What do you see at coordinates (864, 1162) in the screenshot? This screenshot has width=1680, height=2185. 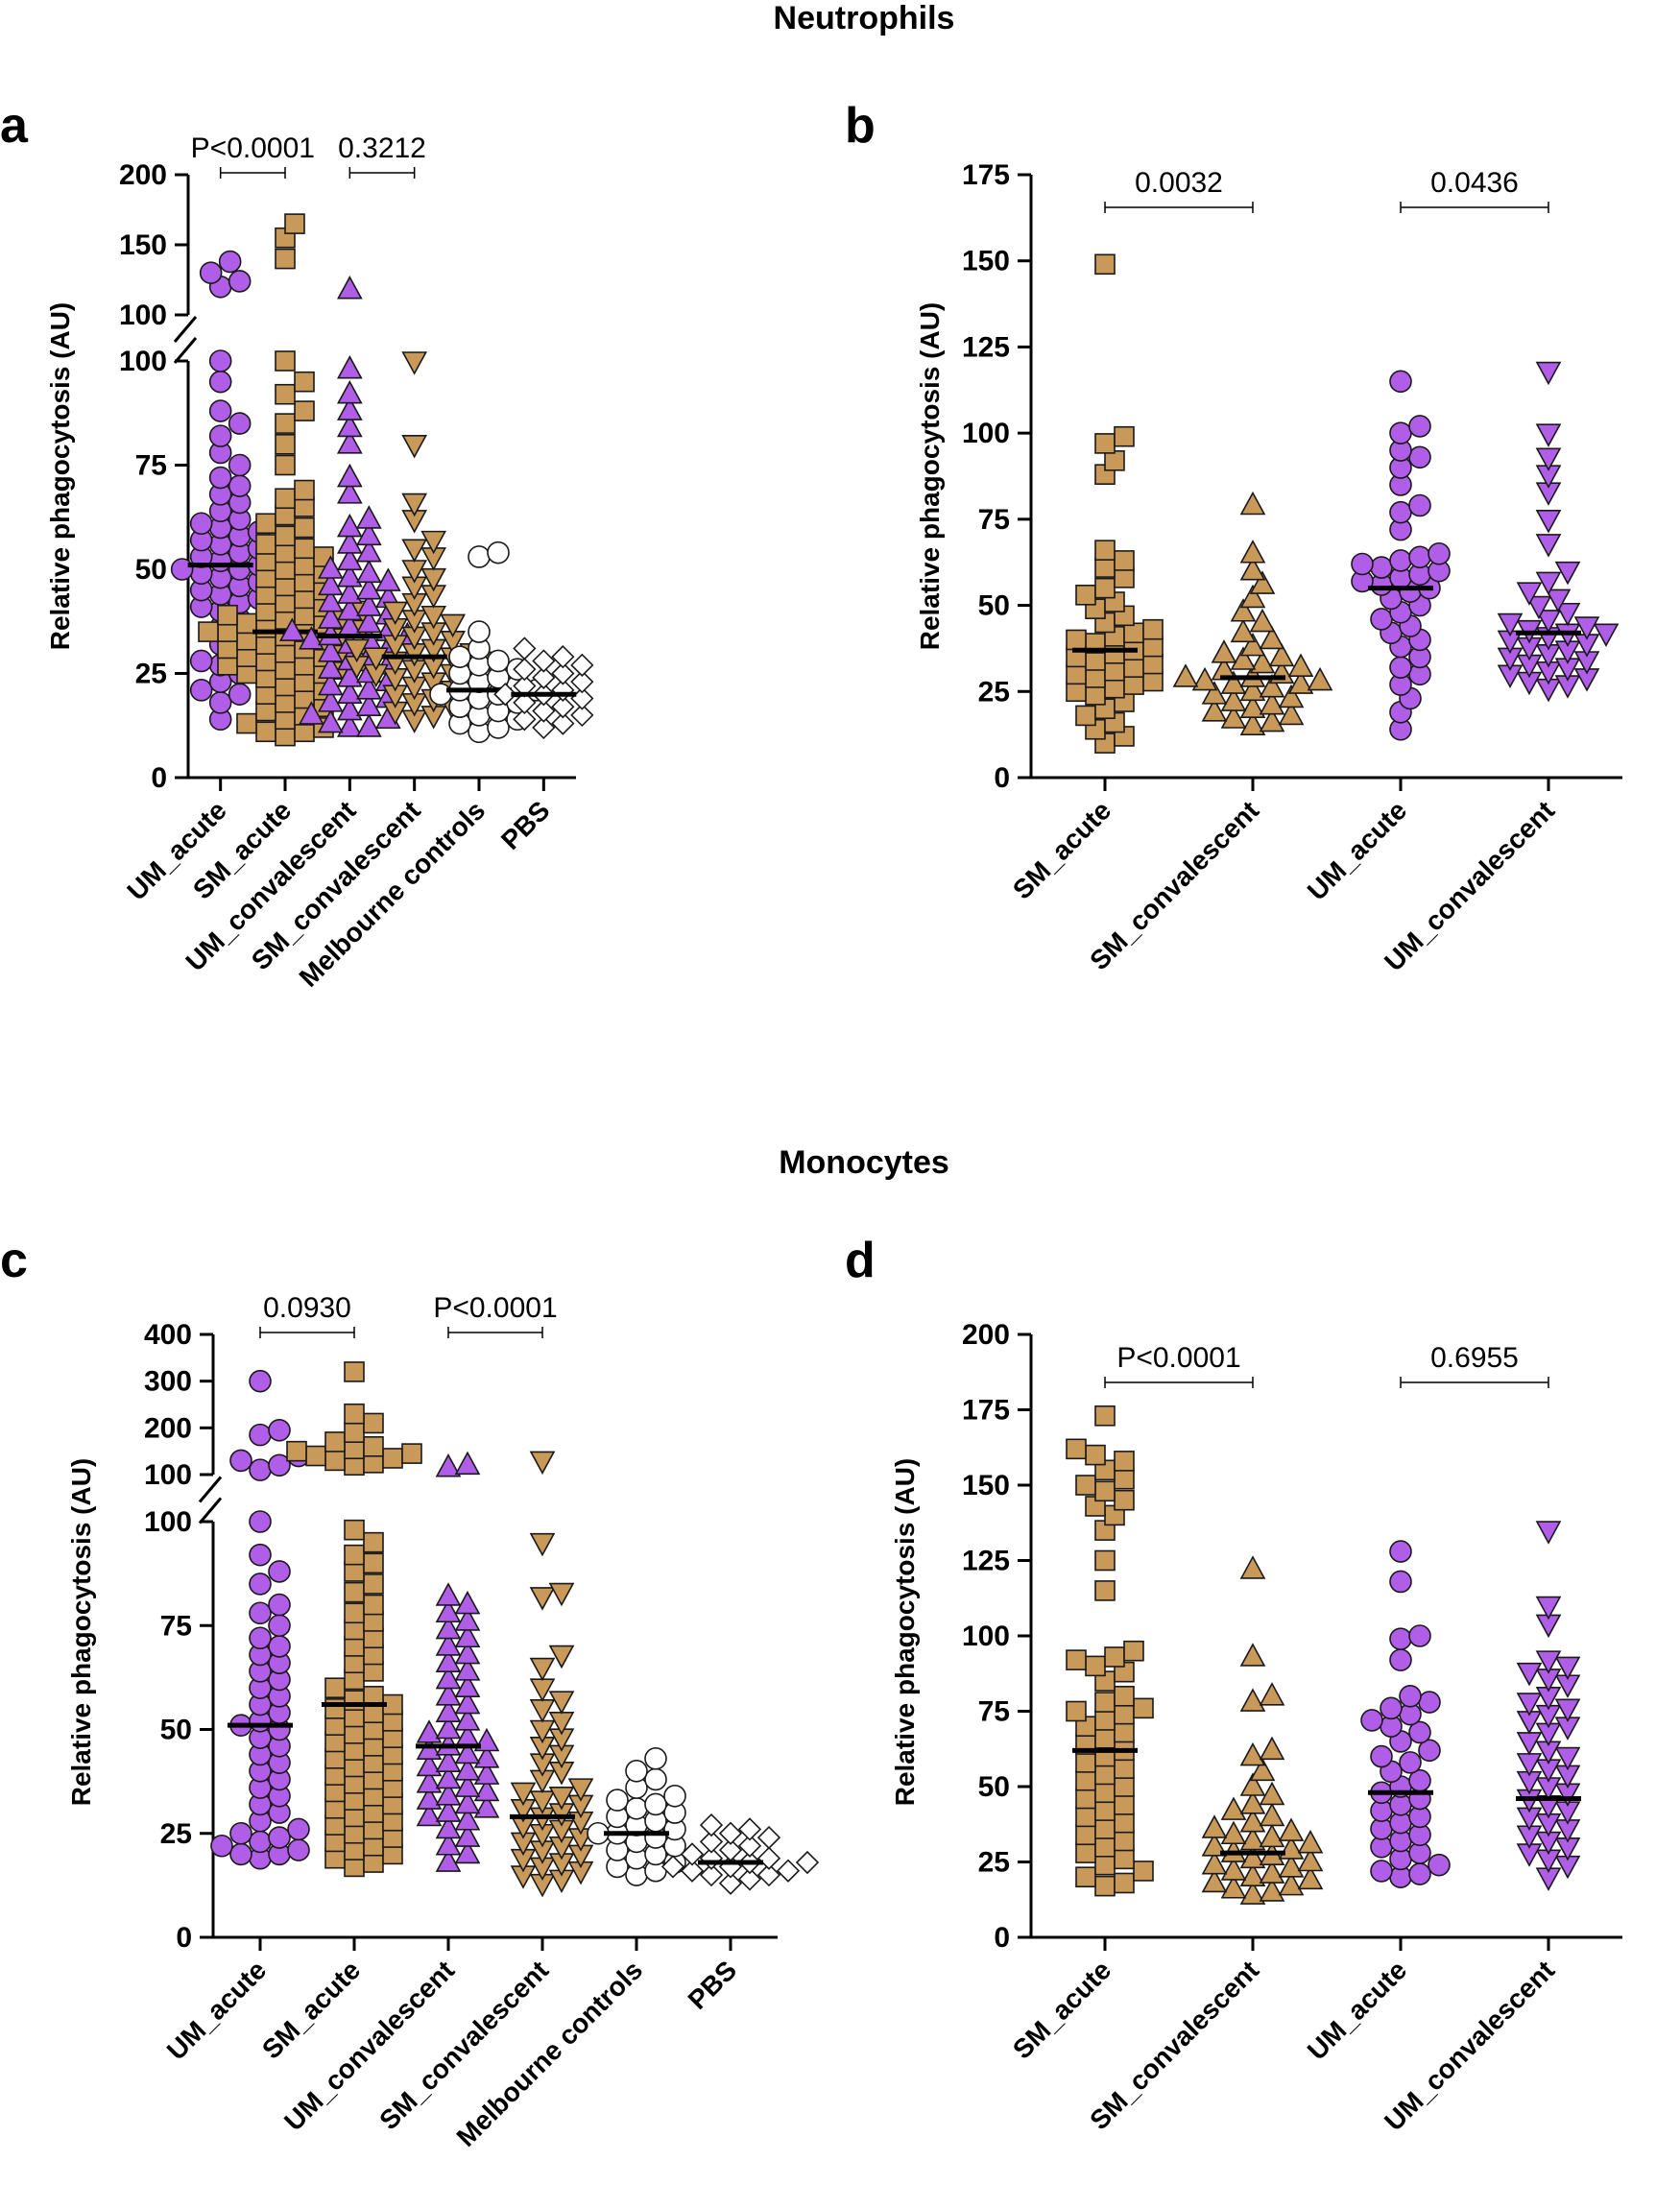 I see `section-title-monocytes: Monocytes` at bounding box center [864, 1162].